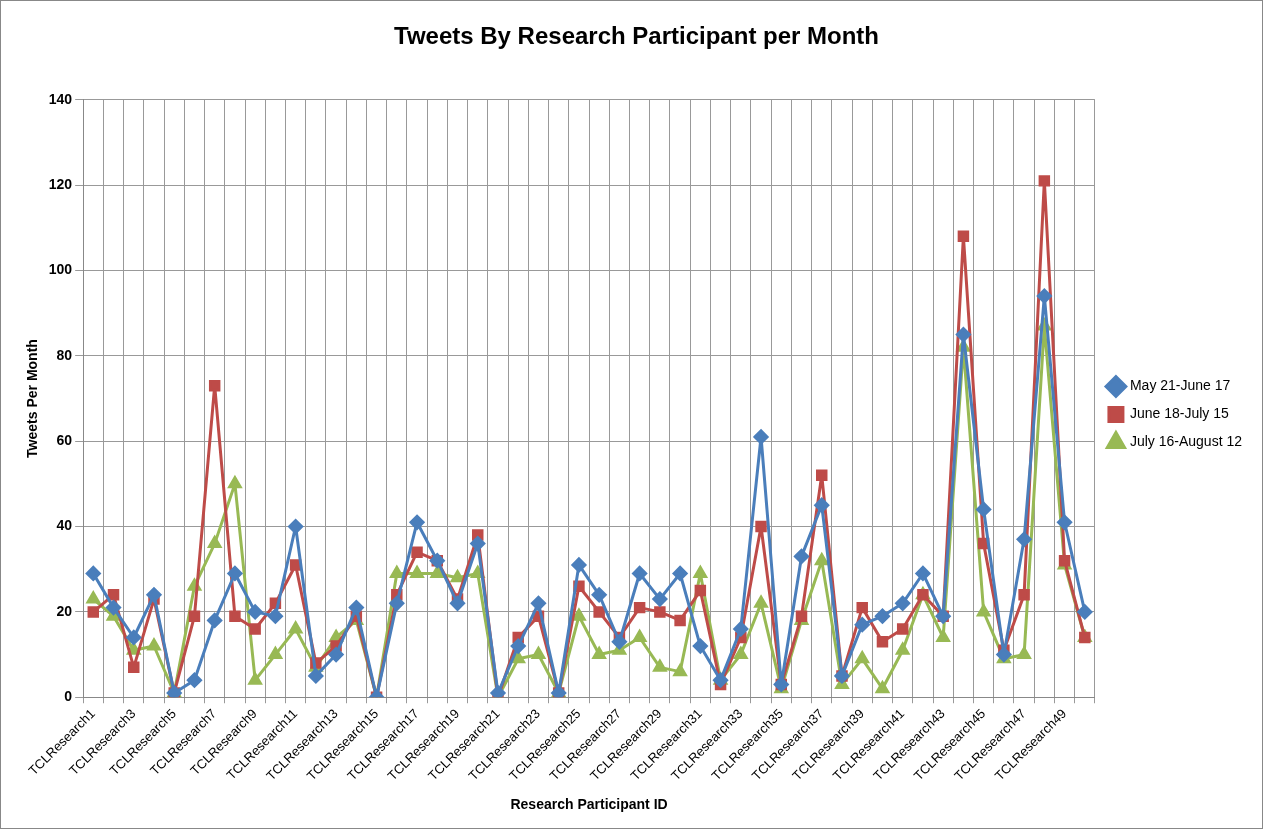 The width and height of the screenshot is (1263, 829). What do you see at coordinates (32, 398) in the screenshot?
I see `y-axis-title: Tweets Per Month` at bounding box center [32, 398].